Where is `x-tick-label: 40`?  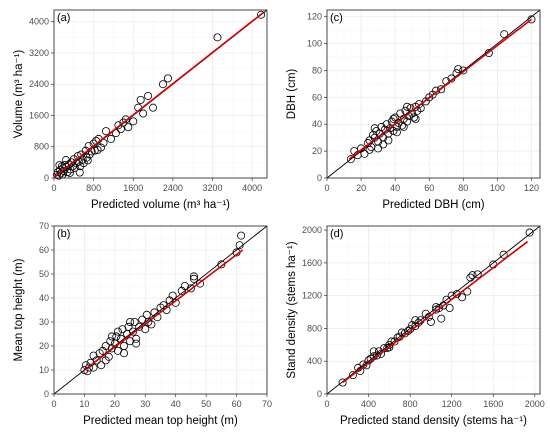 x-tick-label: 40 is located at coordinates (395, 188).